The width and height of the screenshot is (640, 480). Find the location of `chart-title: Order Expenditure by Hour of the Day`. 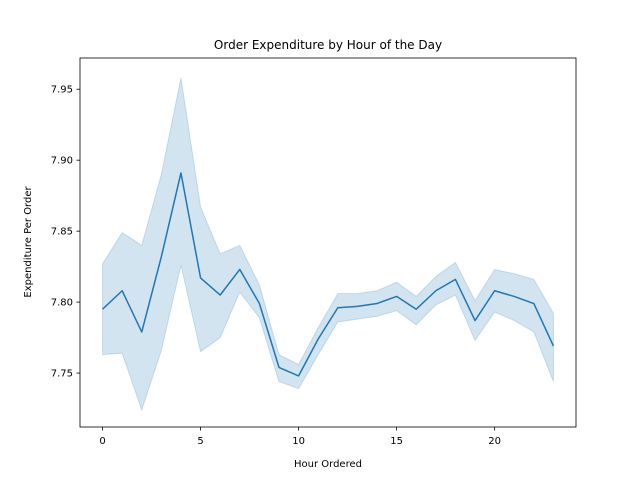

chart-title: Order Expenditure by Hour of the Day is located at coordinates (328, 45).